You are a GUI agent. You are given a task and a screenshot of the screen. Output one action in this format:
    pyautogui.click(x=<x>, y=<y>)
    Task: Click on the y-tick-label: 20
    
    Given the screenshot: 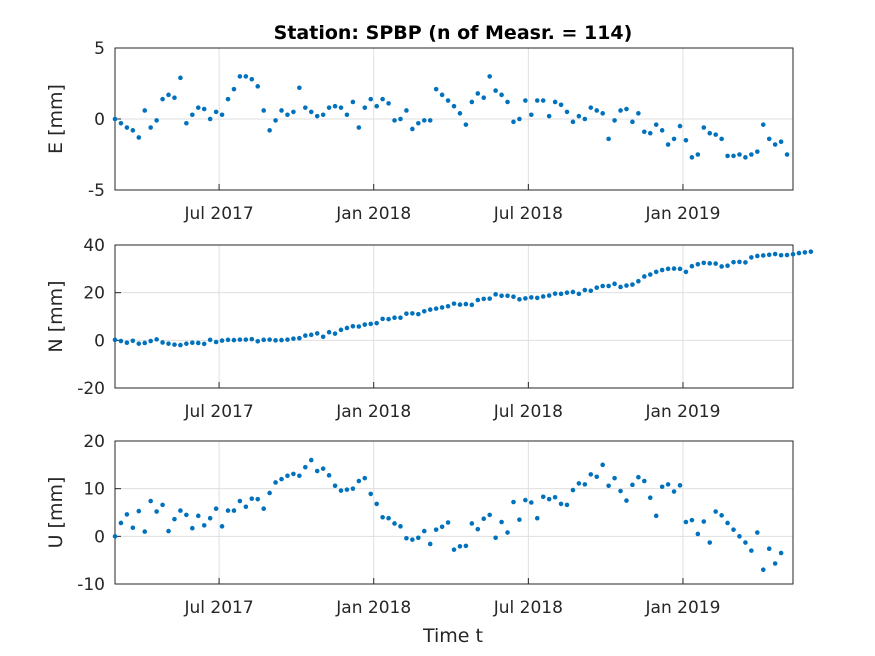 What is the action you would take?
    pyautogui.click(x=94, y=442)
    